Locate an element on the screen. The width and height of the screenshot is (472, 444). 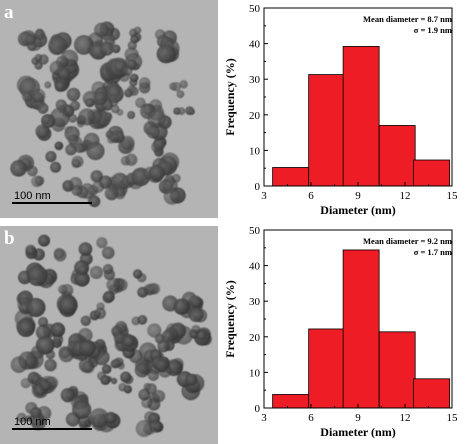
mean-diameter-text: Mean diameter = 8.7 nm is located at coordinates (407, 19).